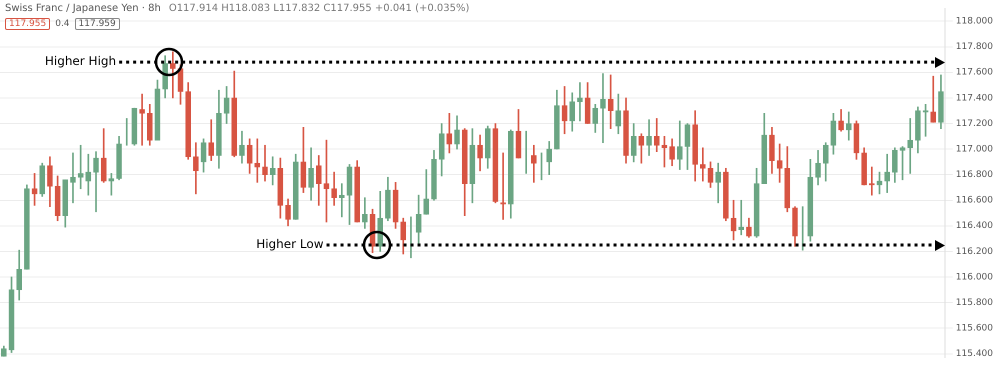 Image resolution: width=1000 pixels, height=366 pixels. I want to click on annotation: 117.959, so click(97, 24).